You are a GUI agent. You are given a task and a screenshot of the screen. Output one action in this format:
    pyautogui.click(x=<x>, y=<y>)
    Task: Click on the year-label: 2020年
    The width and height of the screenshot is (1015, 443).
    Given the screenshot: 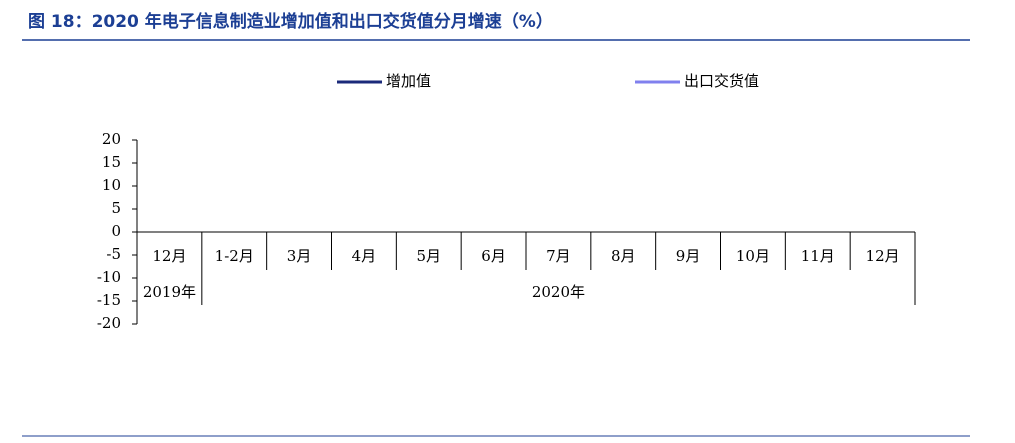 What is the action you would take?
    pyautogui.click(x=558, y=292)
    